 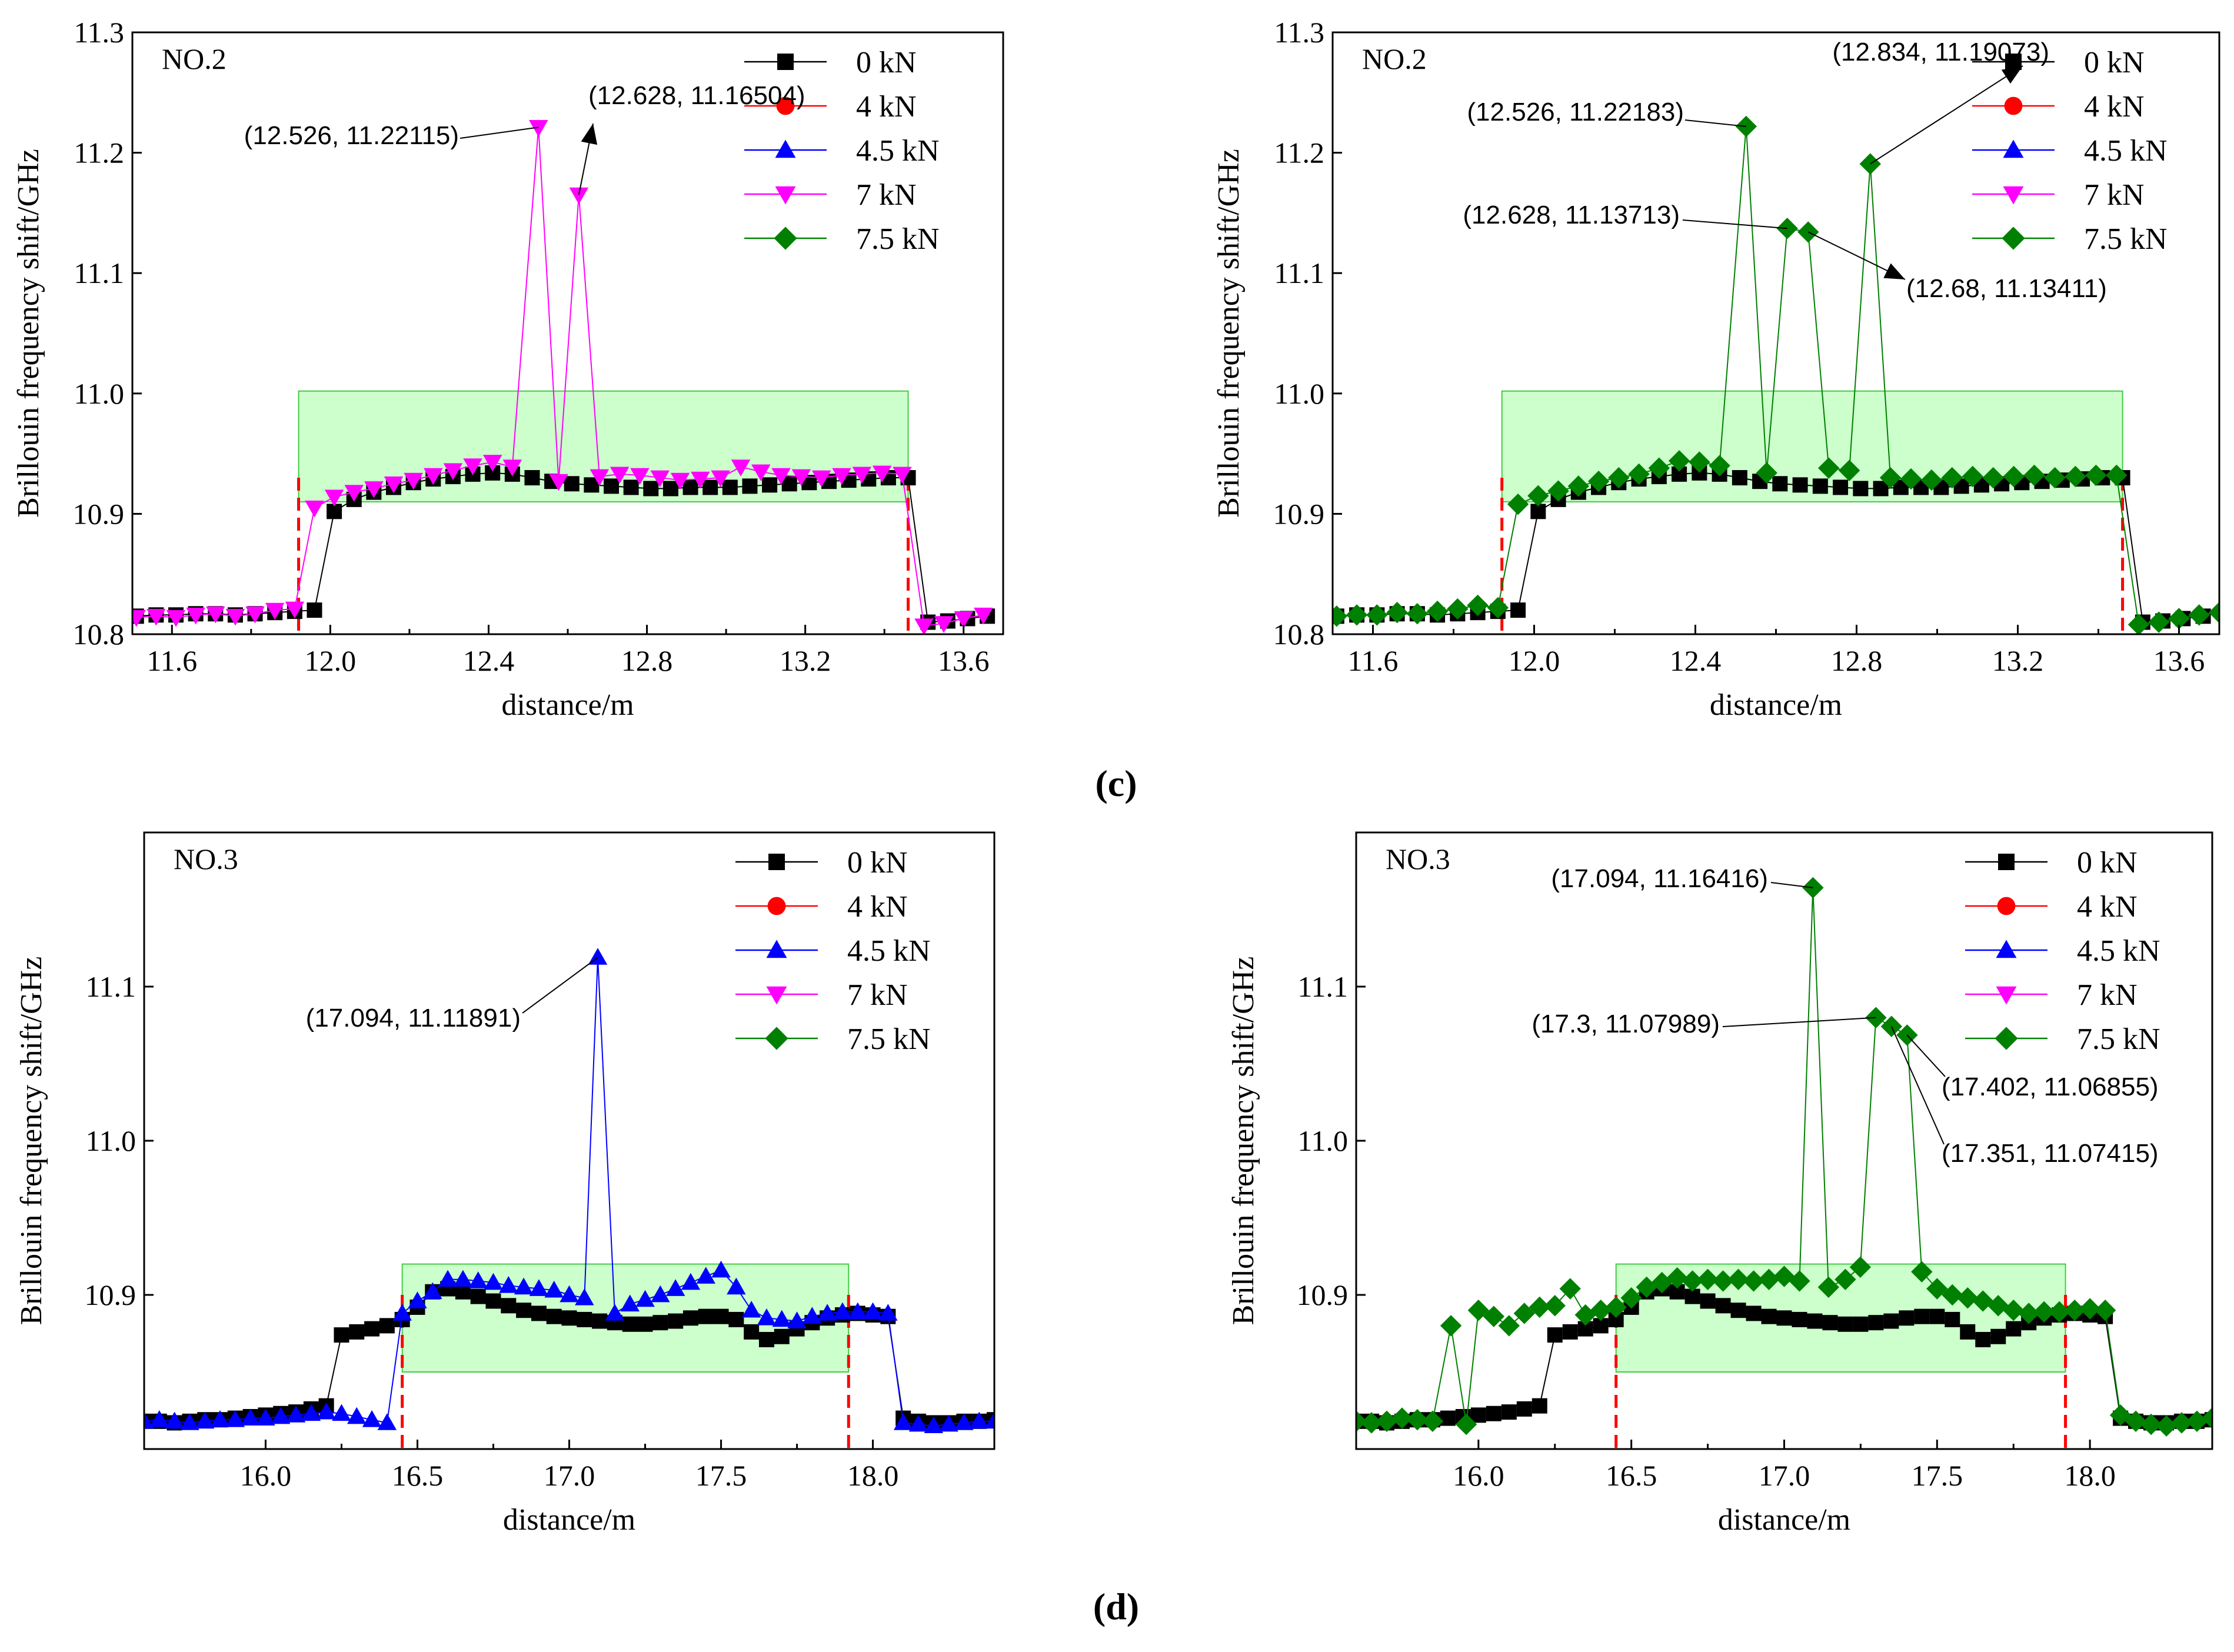 What do you see at coordinates (1696, 660) in the screenshot?
I see `x-tick-label: 12.4` at bounding box center [1696, 660].